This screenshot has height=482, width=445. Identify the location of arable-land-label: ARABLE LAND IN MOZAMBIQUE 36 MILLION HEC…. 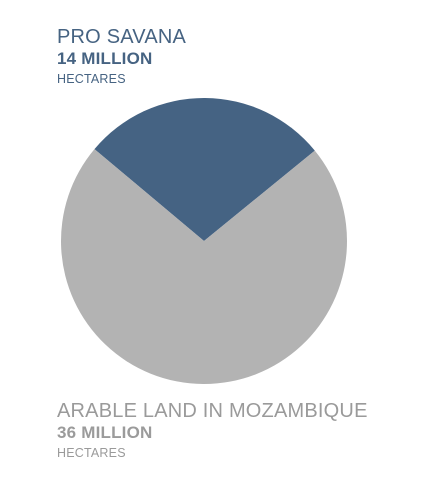
(212, 430).